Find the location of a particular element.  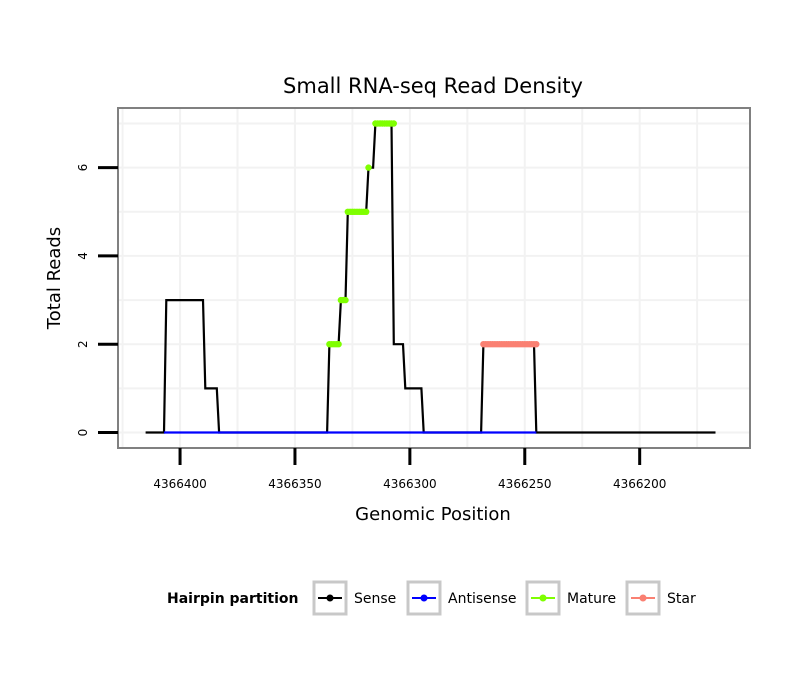

x-tick-label: 4366250 is located at coordinates (524, 484).